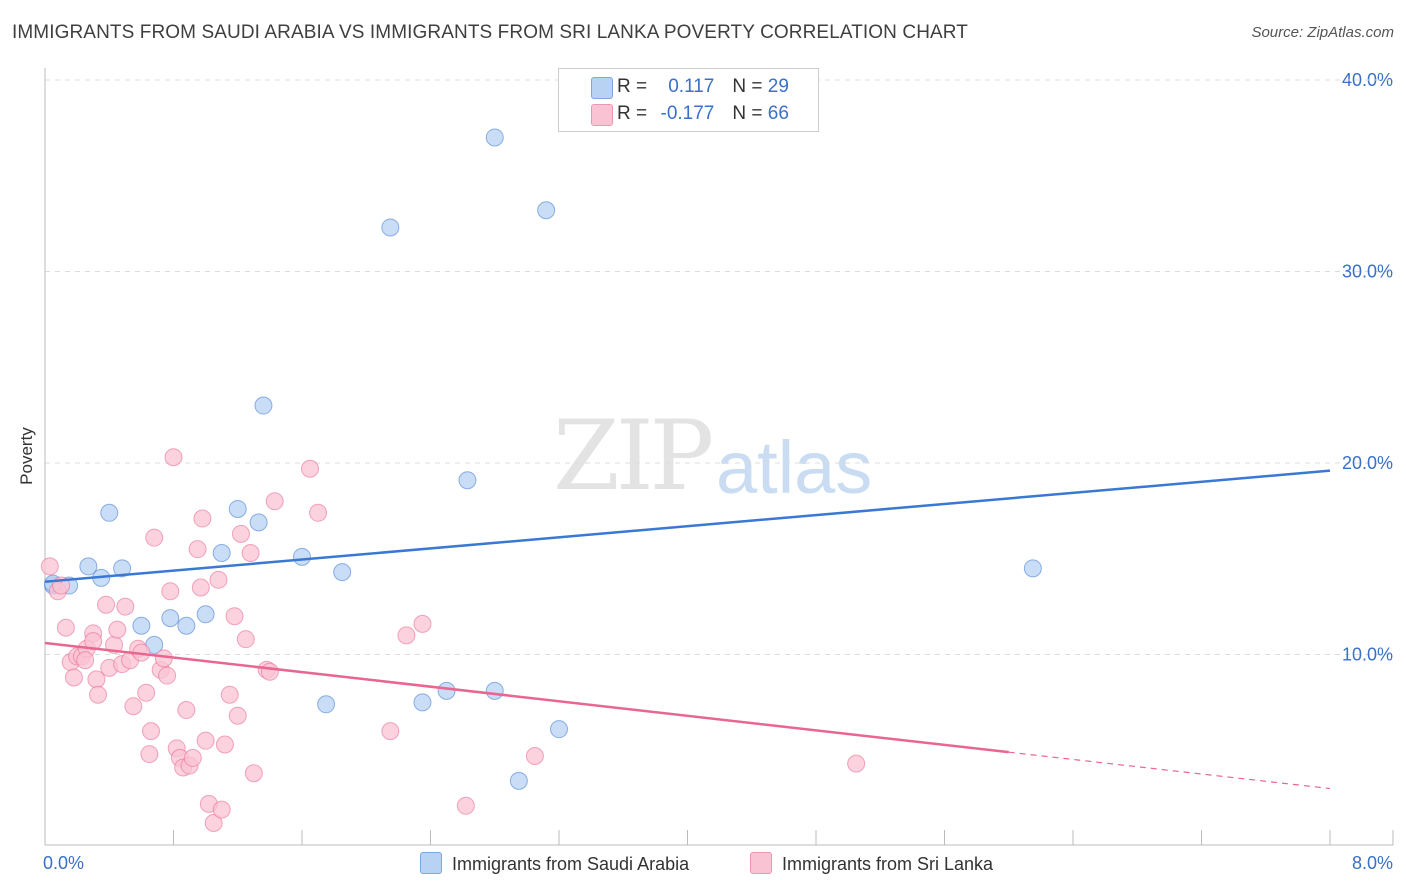  I want to click on watermark-zip: ZIP, so click(633, 456).